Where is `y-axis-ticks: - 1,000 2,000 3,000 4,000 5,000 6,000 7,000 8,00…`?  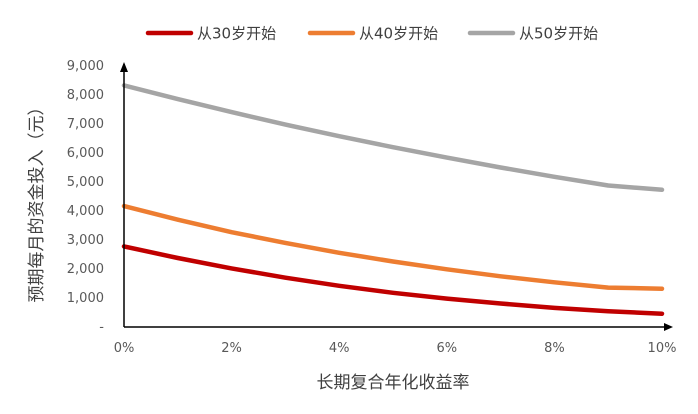 y-axis-ticks: - 1,000 2,000 3,000 4,000 5,000 6,000 7,000 8,00… is located at coordinates (86, 197).